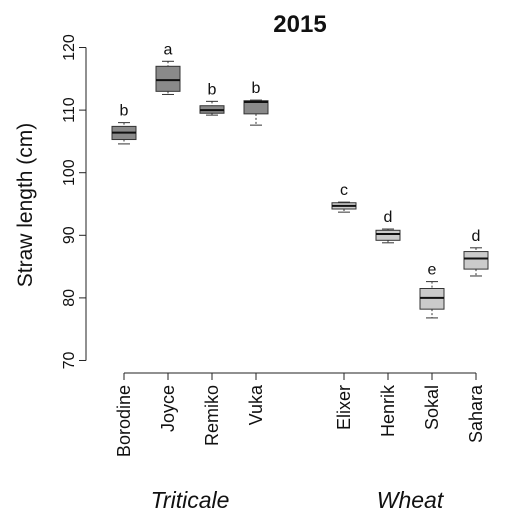 This screenshot has height=514, width=505. Describe the element at coordinates (388, 410) in the screenshot. I see `x-tick-label: Henrik` at that location.